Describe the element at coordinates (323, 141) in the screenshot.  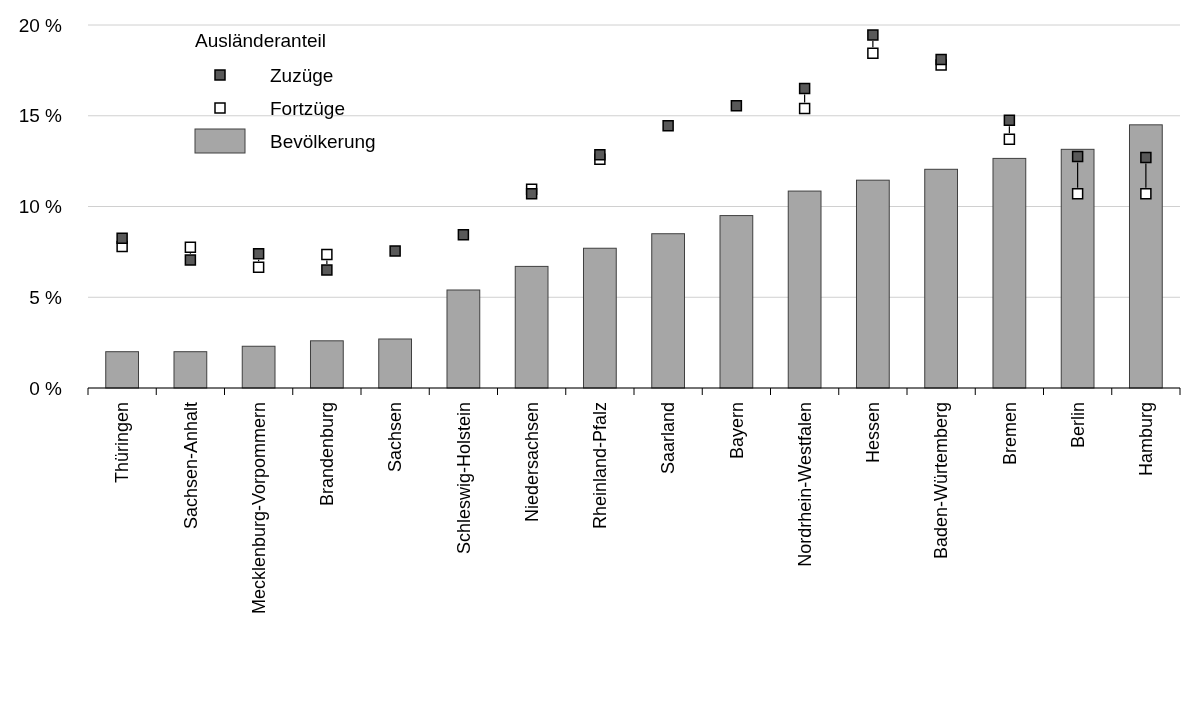
I see `legend-label: Bevölkerung` at that location.